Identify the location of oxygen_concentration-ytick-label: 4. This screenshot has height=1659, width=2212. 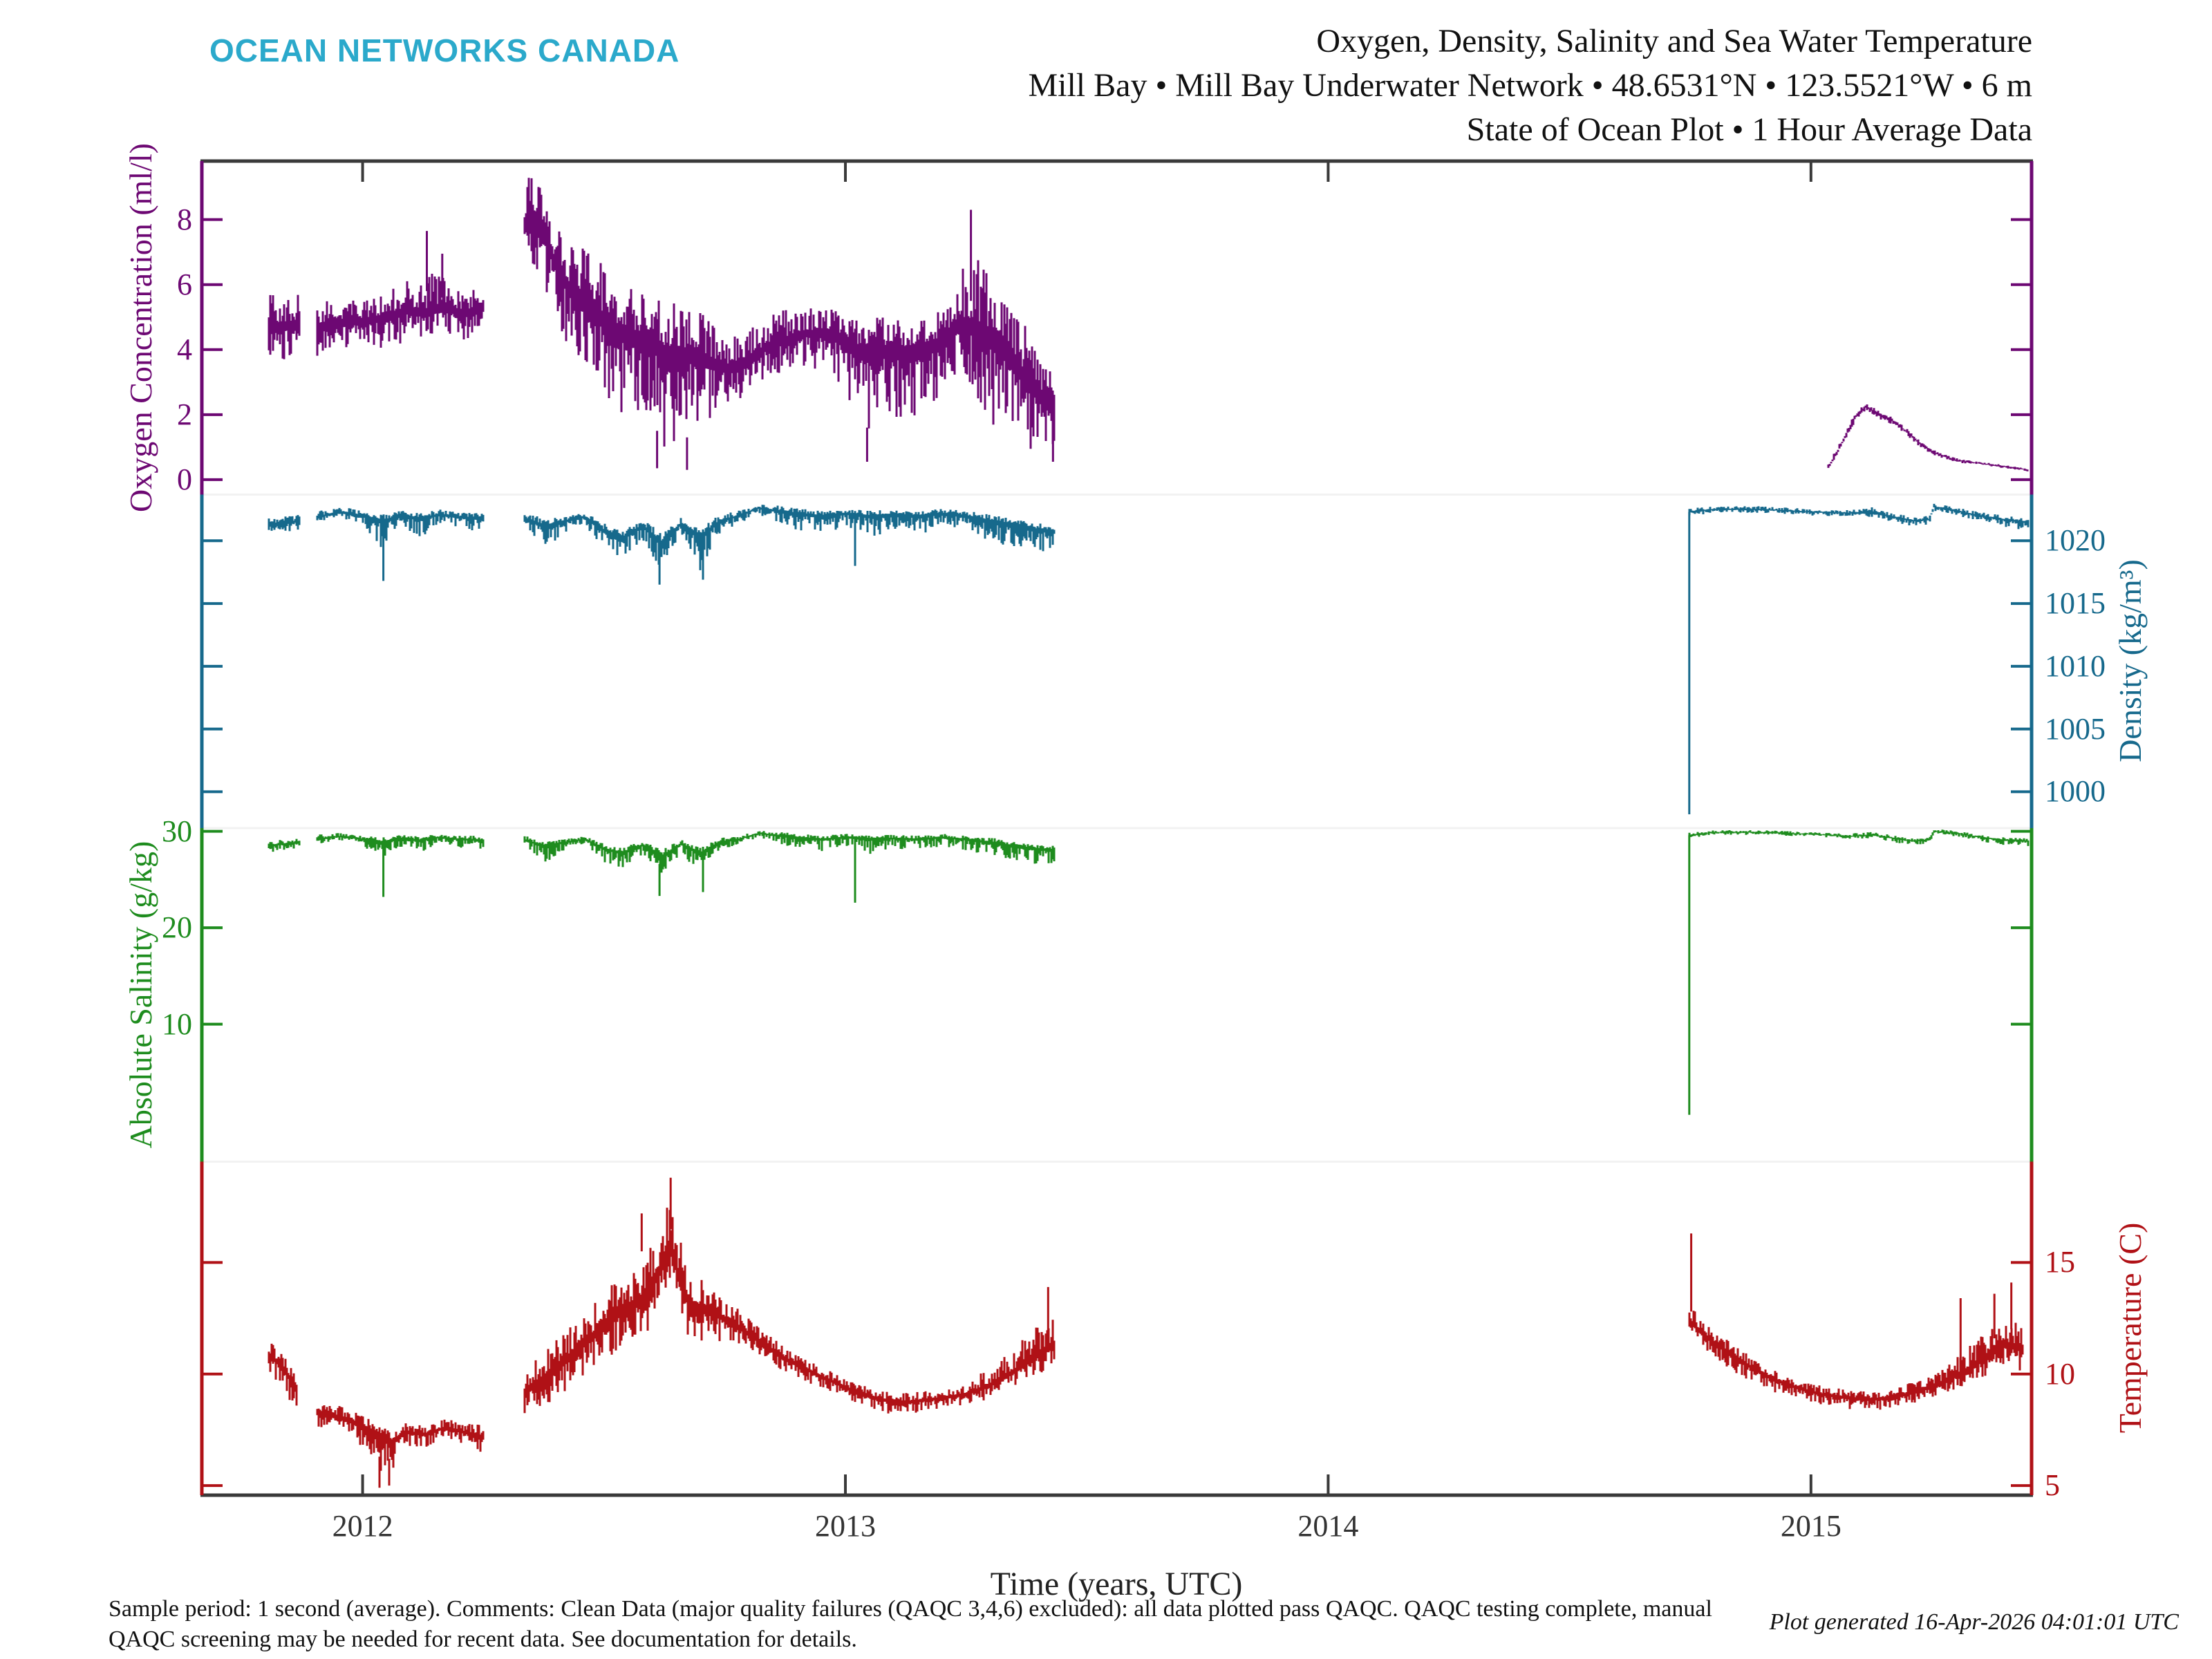
(184, 349).